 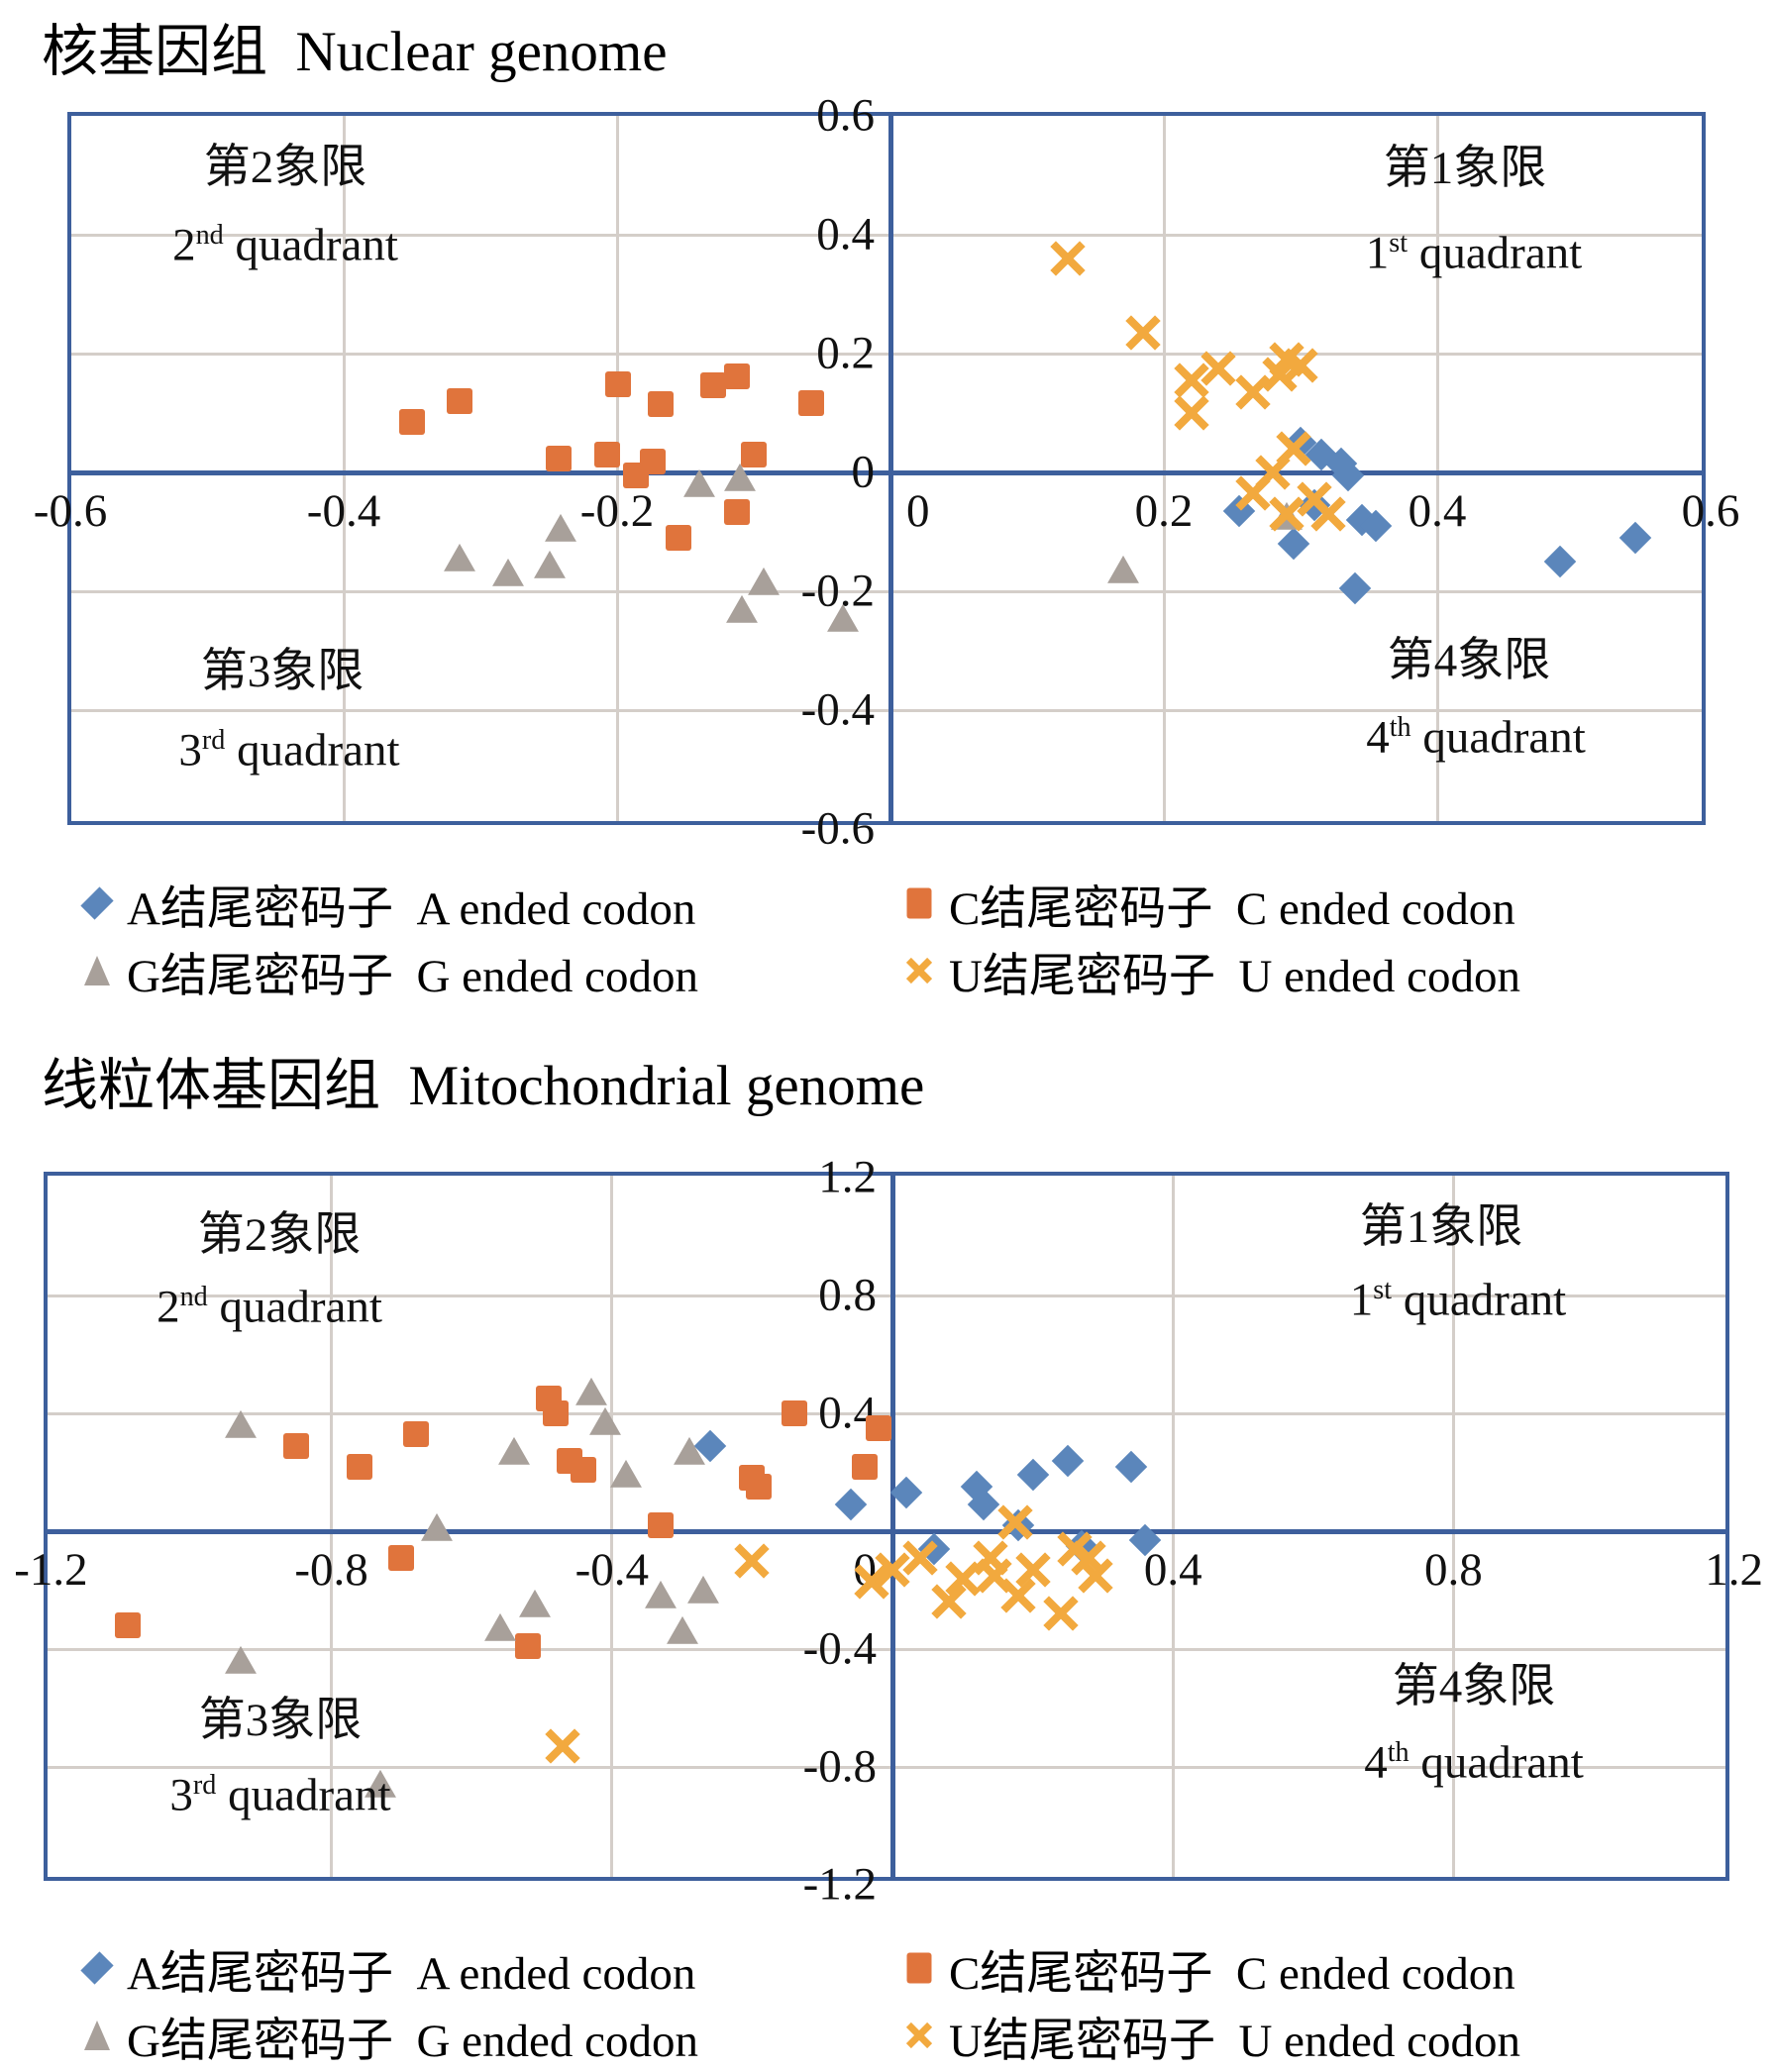 I want to click on x-tick-label: -1.2, so click(x=51, y=1570).